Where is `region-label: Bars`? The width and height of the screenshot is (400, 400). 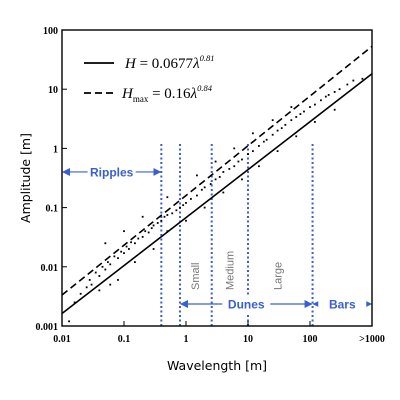
region-label: Bars is located at coordinates (342, 305).